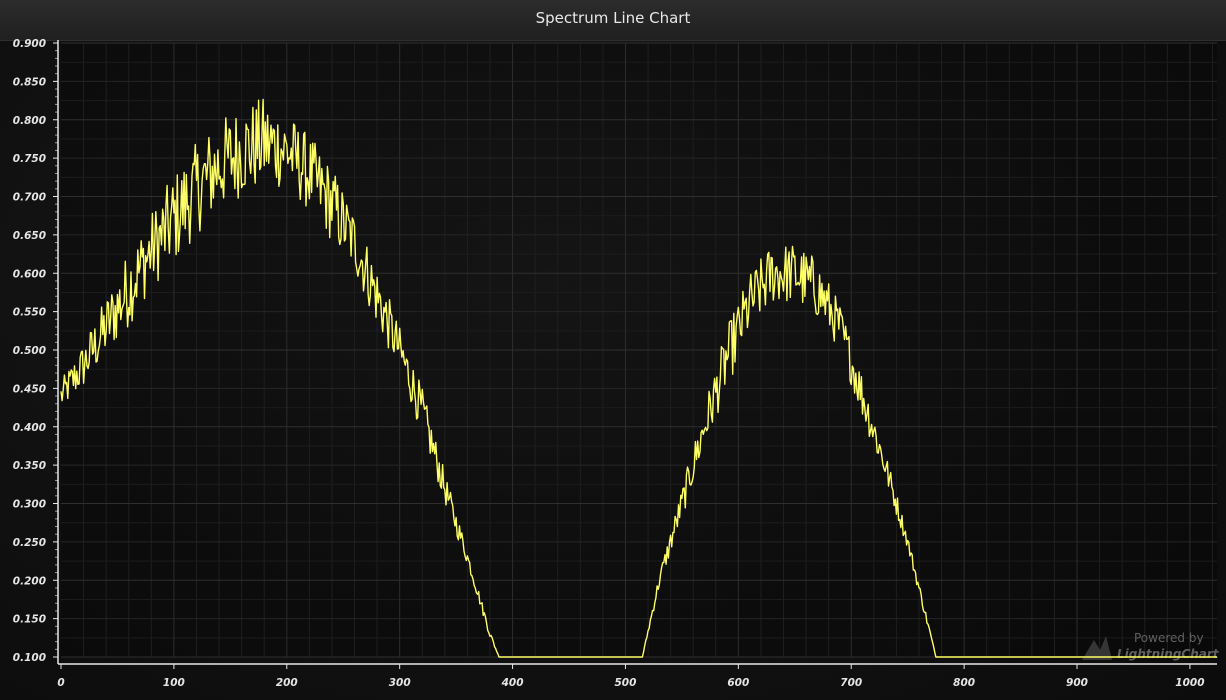 This screenshot has height=700, width=1226. Describe the element at coordinates (29, 581) in the screenshot. I see `y-tick-label: 0.200` at that location.